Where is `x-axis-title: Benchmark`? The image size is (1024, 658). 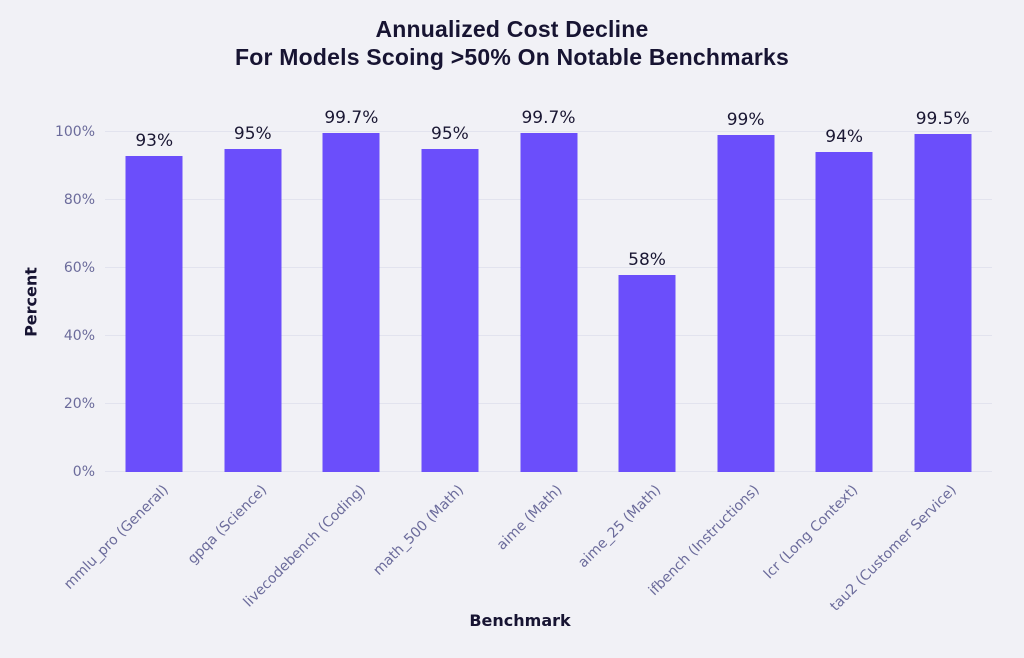 x-axis-title: Benchmark is located at coordinates (520, 620).